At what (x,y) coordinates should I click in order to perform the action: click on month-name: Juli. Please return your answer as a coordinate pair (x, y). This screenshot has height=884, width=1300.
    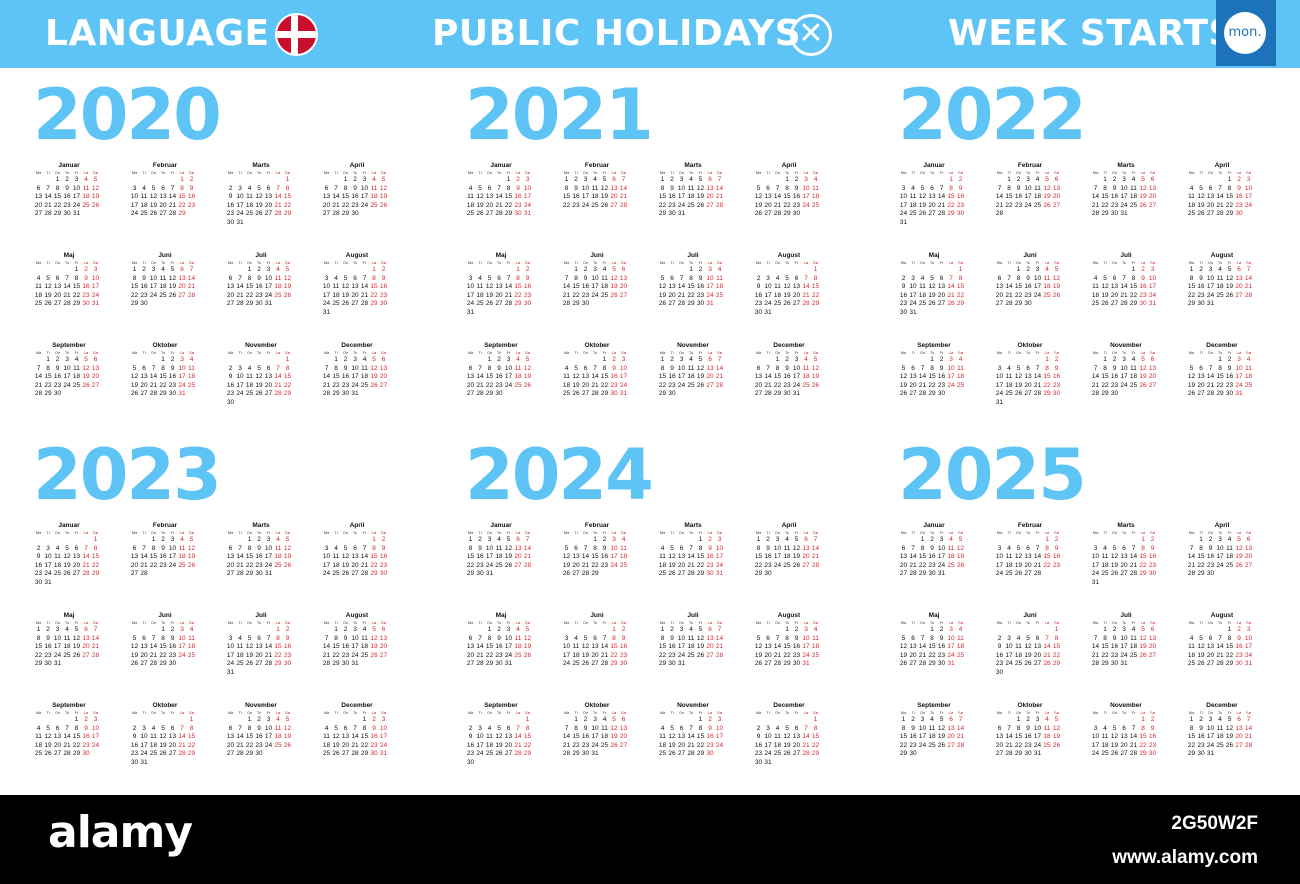
    Looking at the image, I should click on (1126, 615).